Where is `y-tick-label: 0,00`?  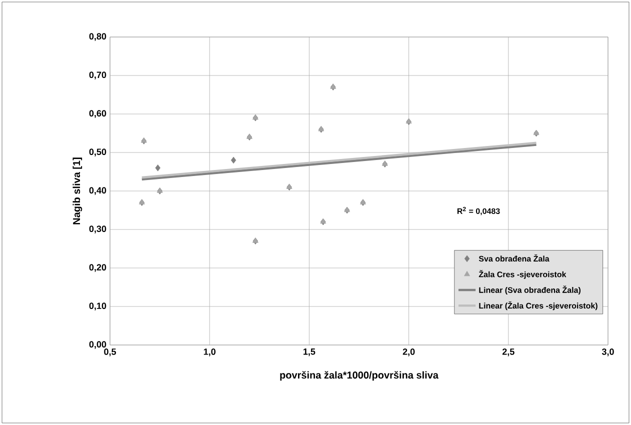
y-tick-label: 0,00 is located at coordinates (97, 345).